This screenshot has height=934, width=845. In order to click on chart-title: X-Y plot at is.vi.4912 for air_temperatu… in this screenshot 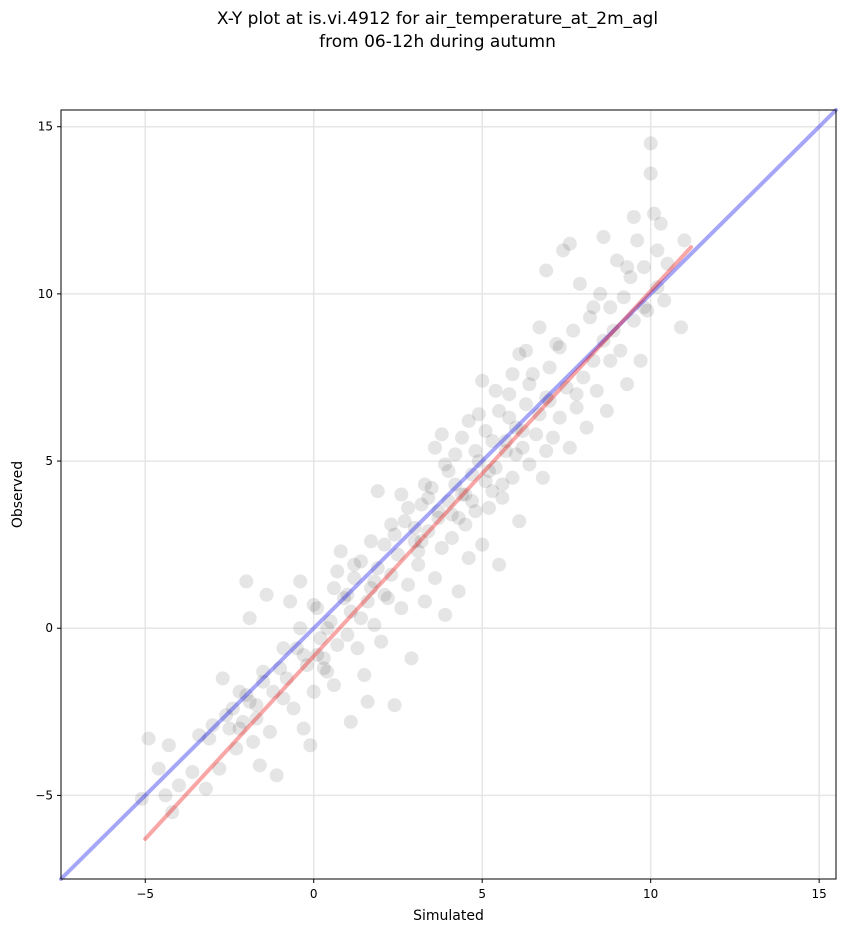, I will do `click(422, 31)`.